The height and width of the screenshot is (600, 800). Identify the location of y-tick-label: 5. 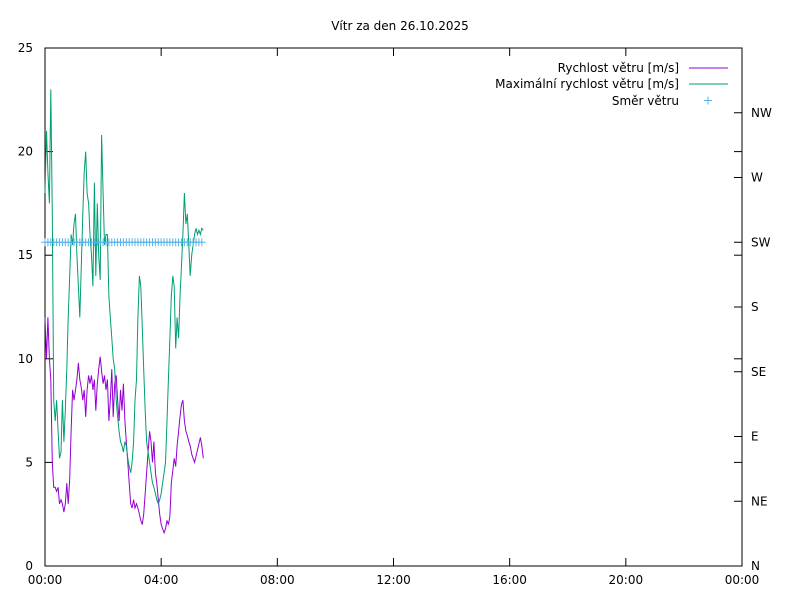
(29, 462).